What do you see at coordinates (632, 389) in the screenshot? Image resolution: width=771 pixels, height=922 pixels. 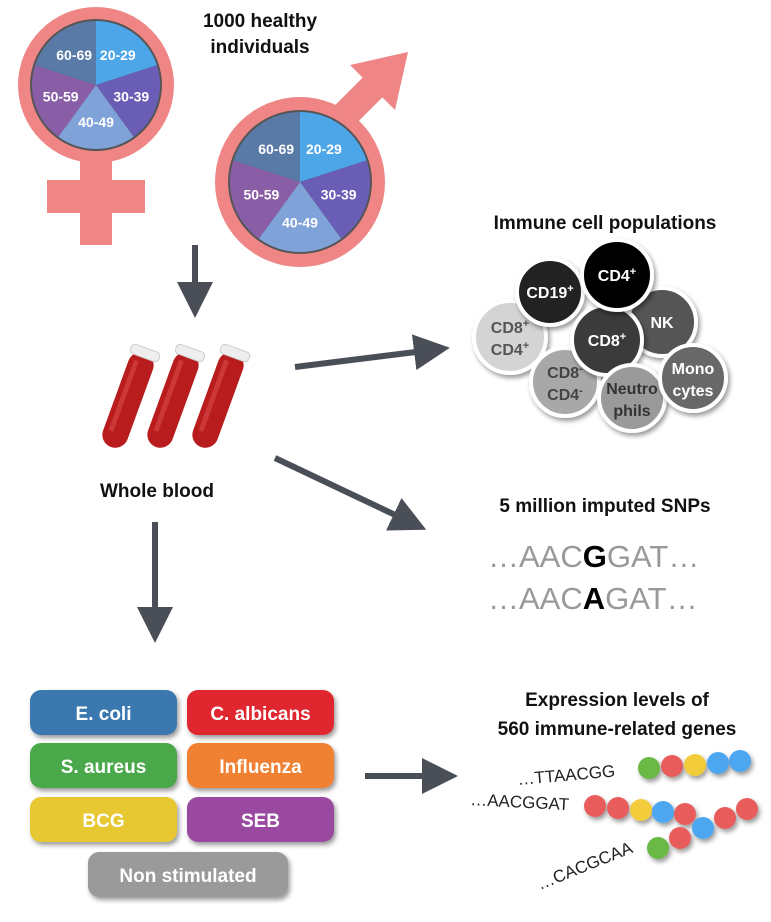 I see `cell-label: Neutro` at bounding box center [632, 389].